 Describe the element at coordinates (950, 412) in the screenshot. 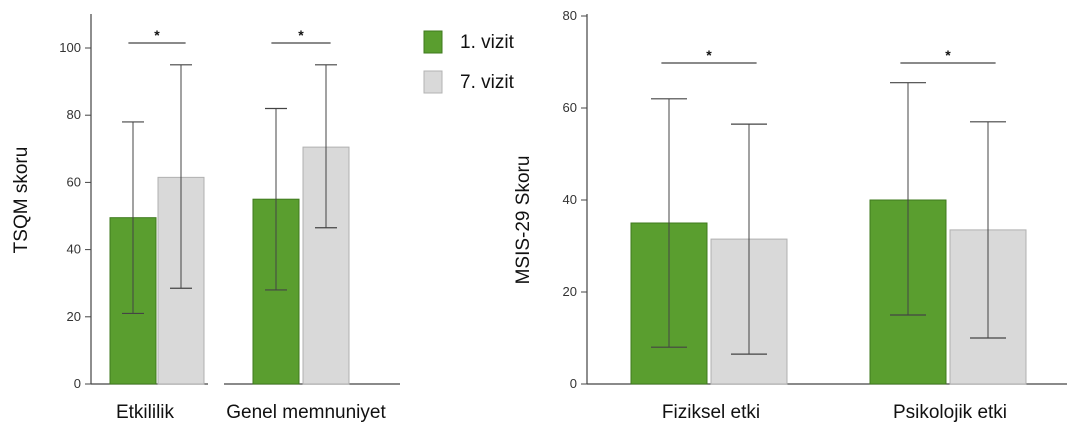

I see `category-label: Psikolojik etki` at that location.